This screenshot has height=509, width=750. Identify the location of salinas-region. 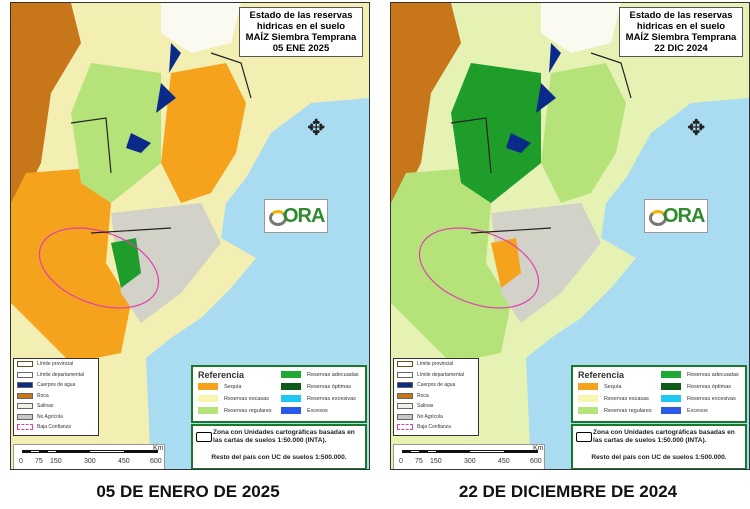
(581, 28).